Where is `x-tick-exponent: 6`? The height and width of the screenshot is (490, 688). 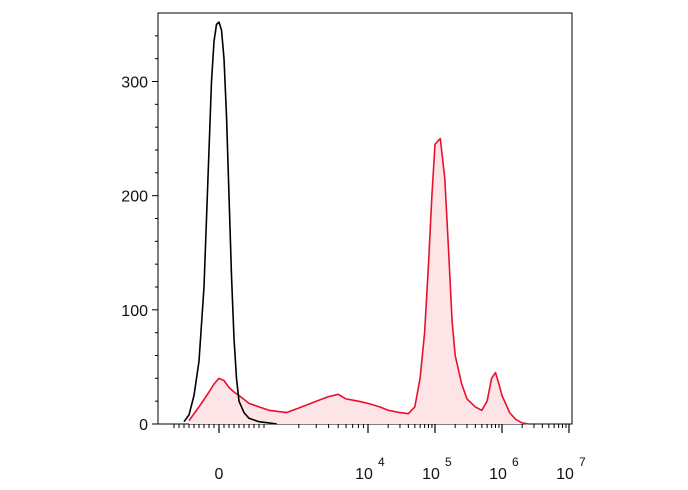 x-tick-exponent: 6 is located at coordinates (515, 462).